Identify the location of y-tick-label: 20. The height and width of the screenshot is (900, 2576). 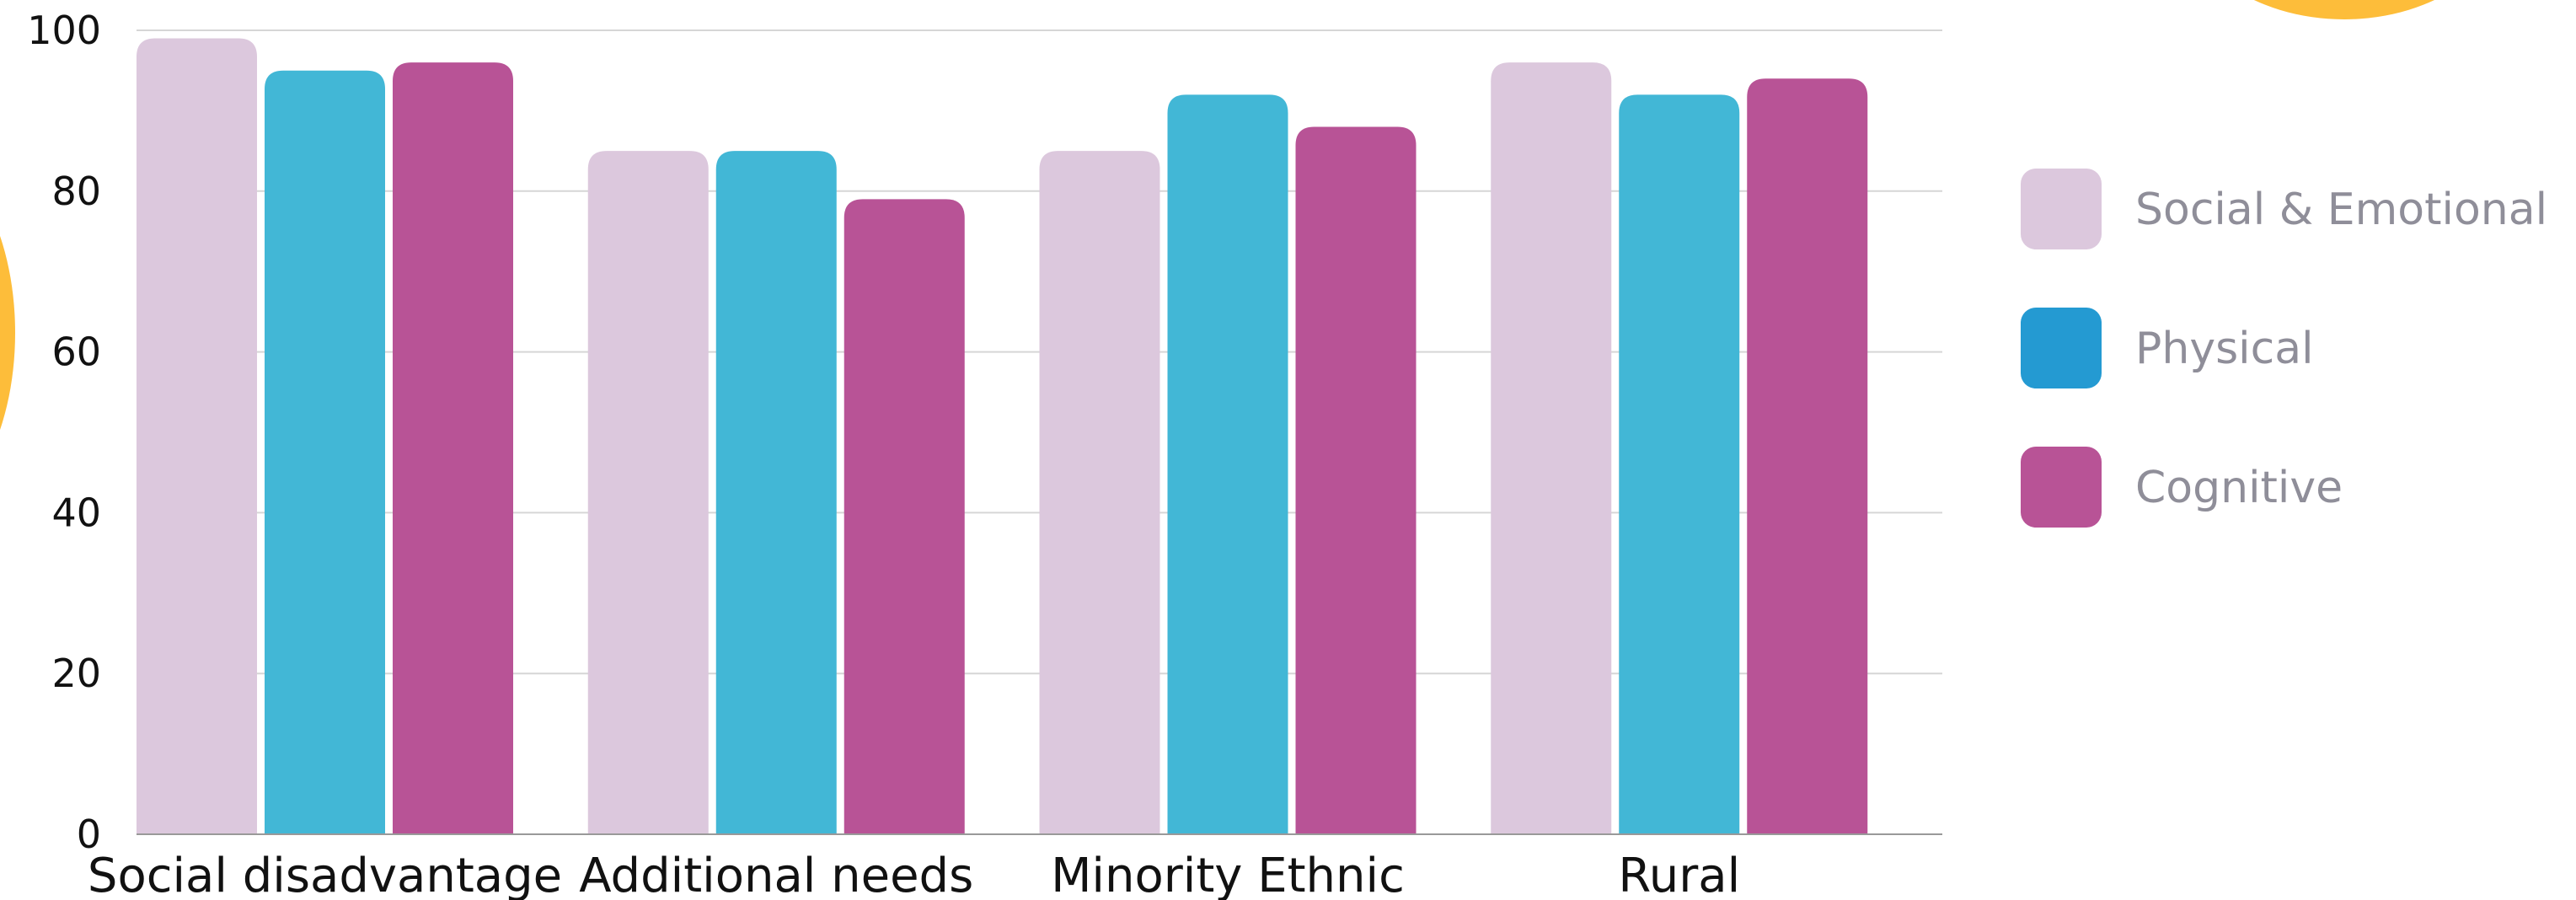
(76, 673).